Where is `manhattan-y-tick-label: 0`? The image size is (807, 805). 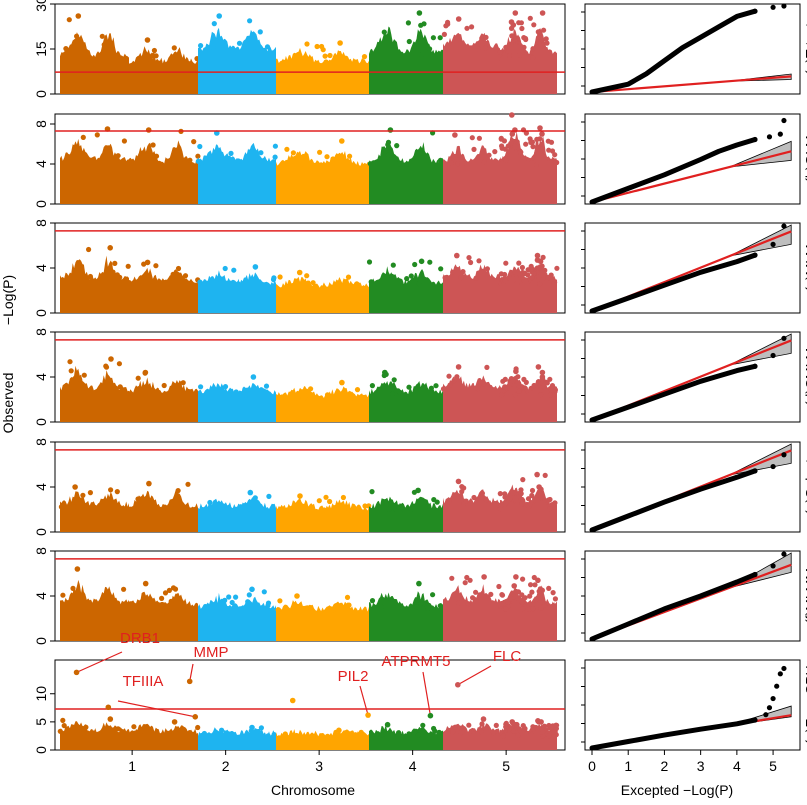 manhattan-y-tick-label: 0 is located at coordinates (41, 750).